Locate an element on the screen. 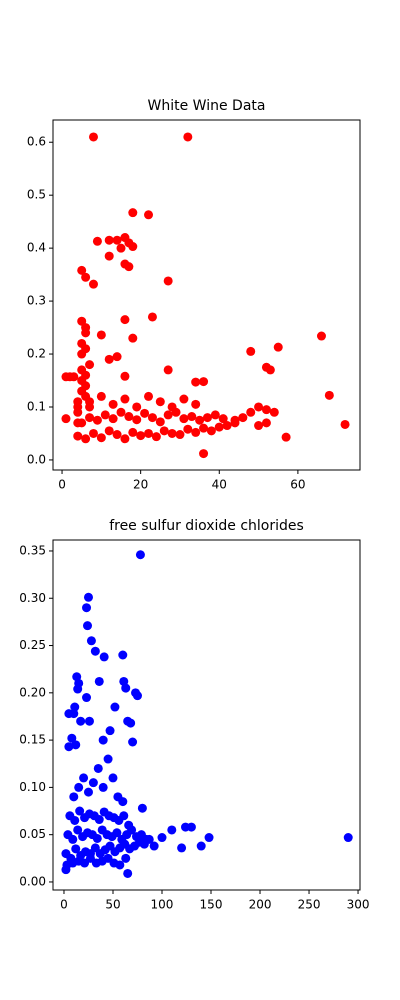 The image size is (400, 1000). x-tick-label: 60 is located at coordinates (297, 485).